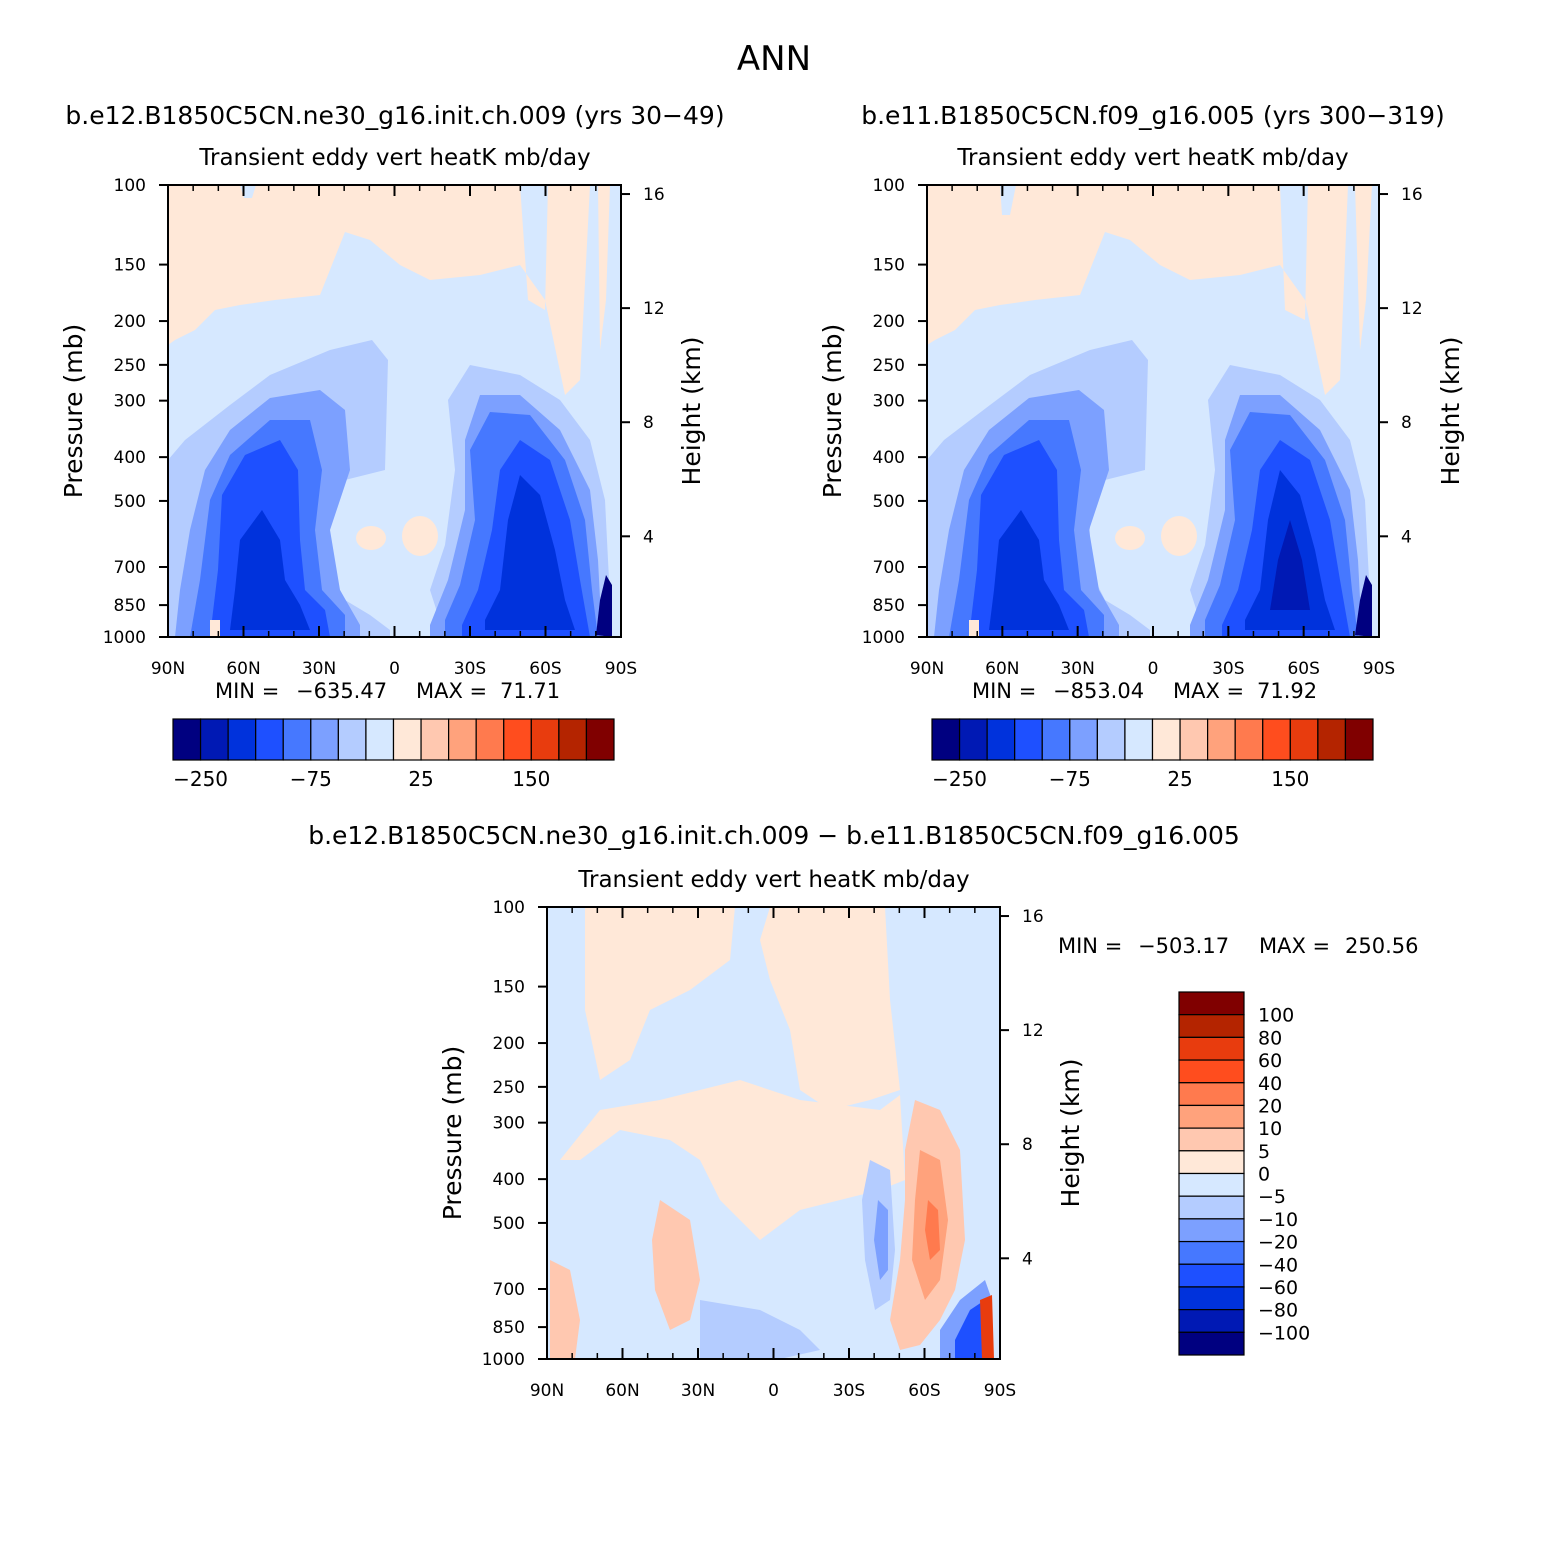 The width and height of the screenshot is (1547, 1544). Describe the element at coordinates (1033, 1031) in the screenshot. I see `y2-tick-label: 12` at that location.